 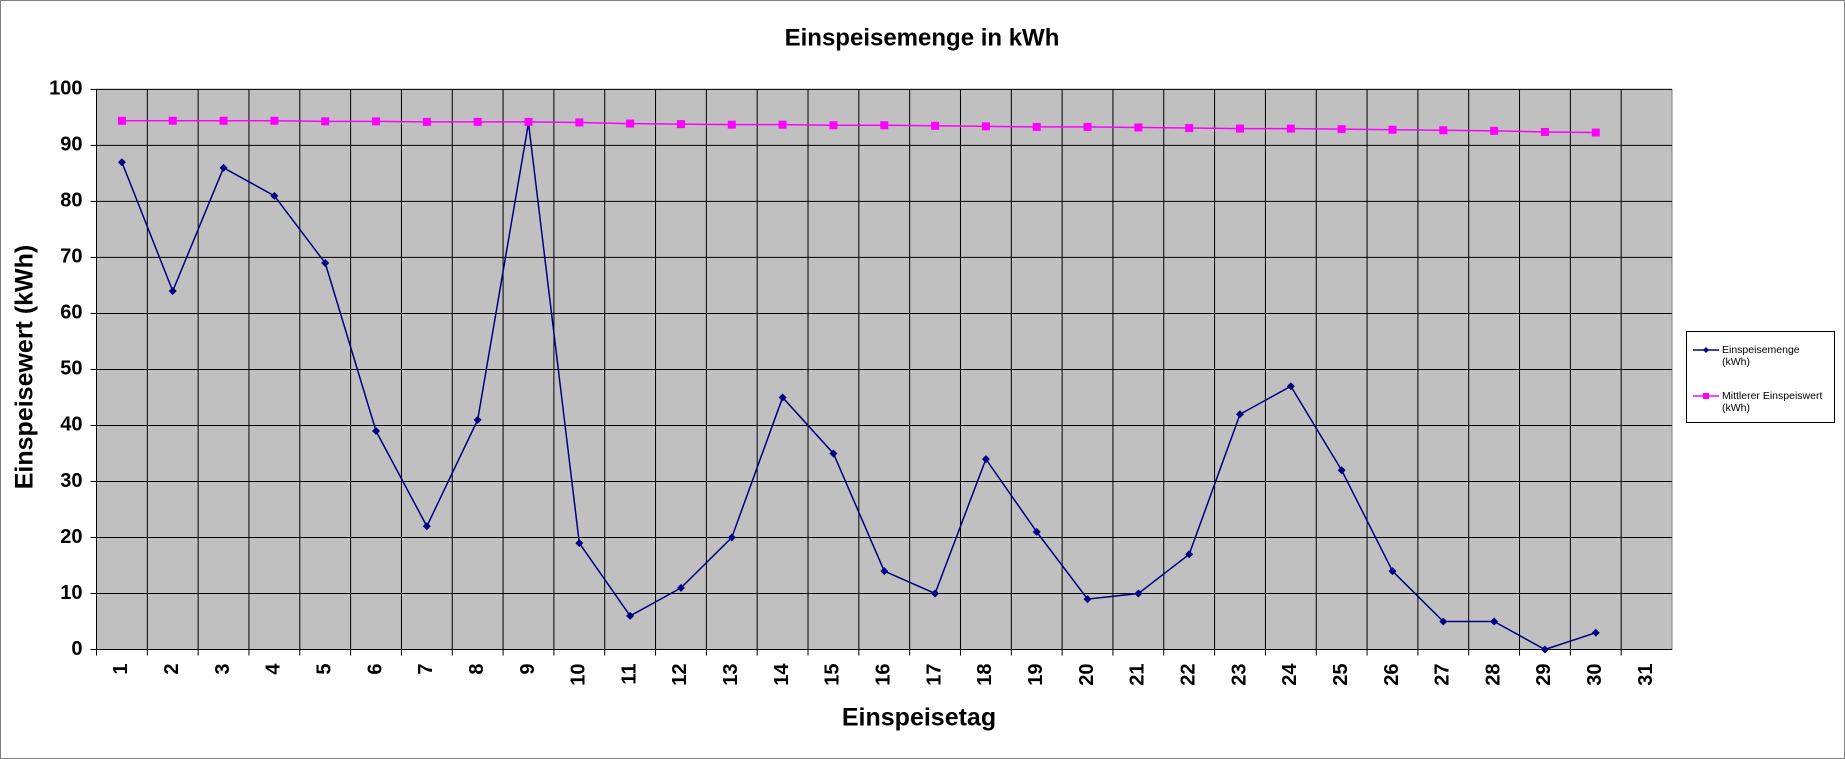 I want to click on x-tick-label: 14, so click(x=782, y=674).